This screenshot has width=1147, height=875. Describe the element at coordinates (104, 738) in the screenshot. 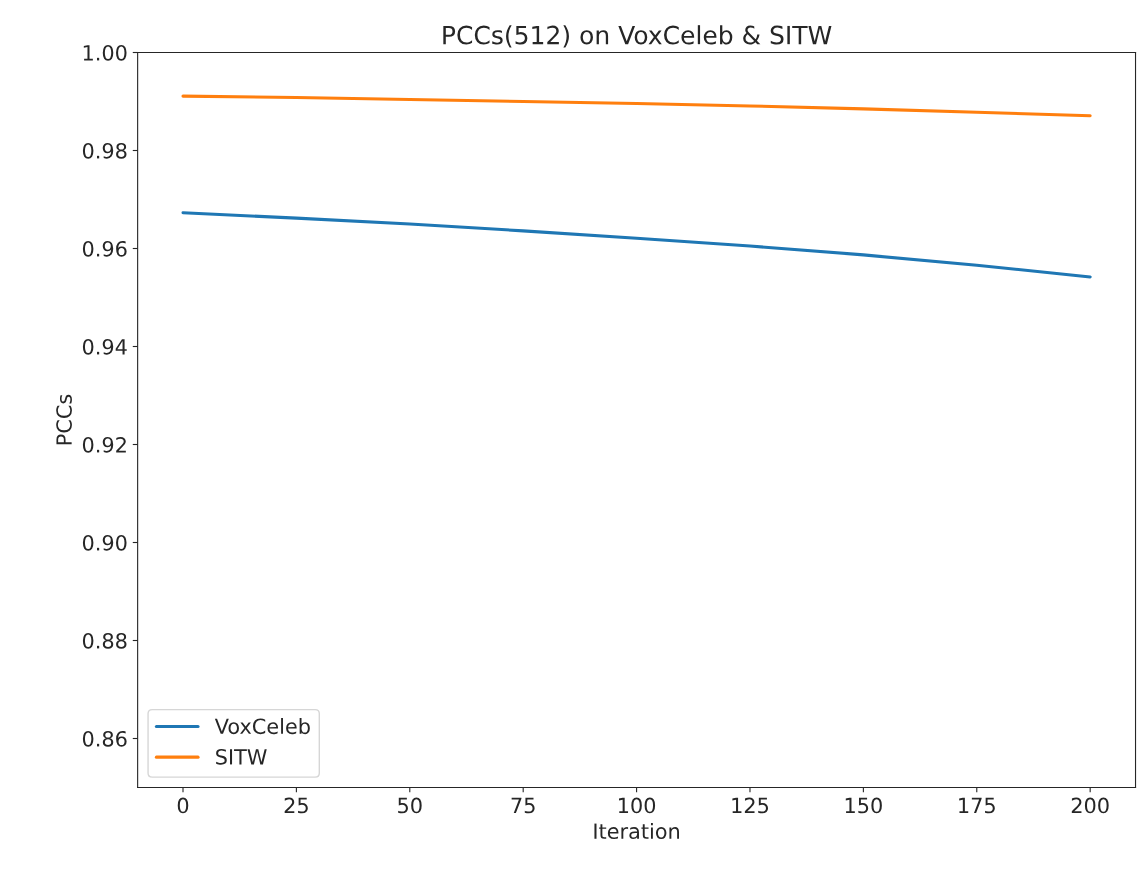

I see `y-tick-label: 0.86` at that location.